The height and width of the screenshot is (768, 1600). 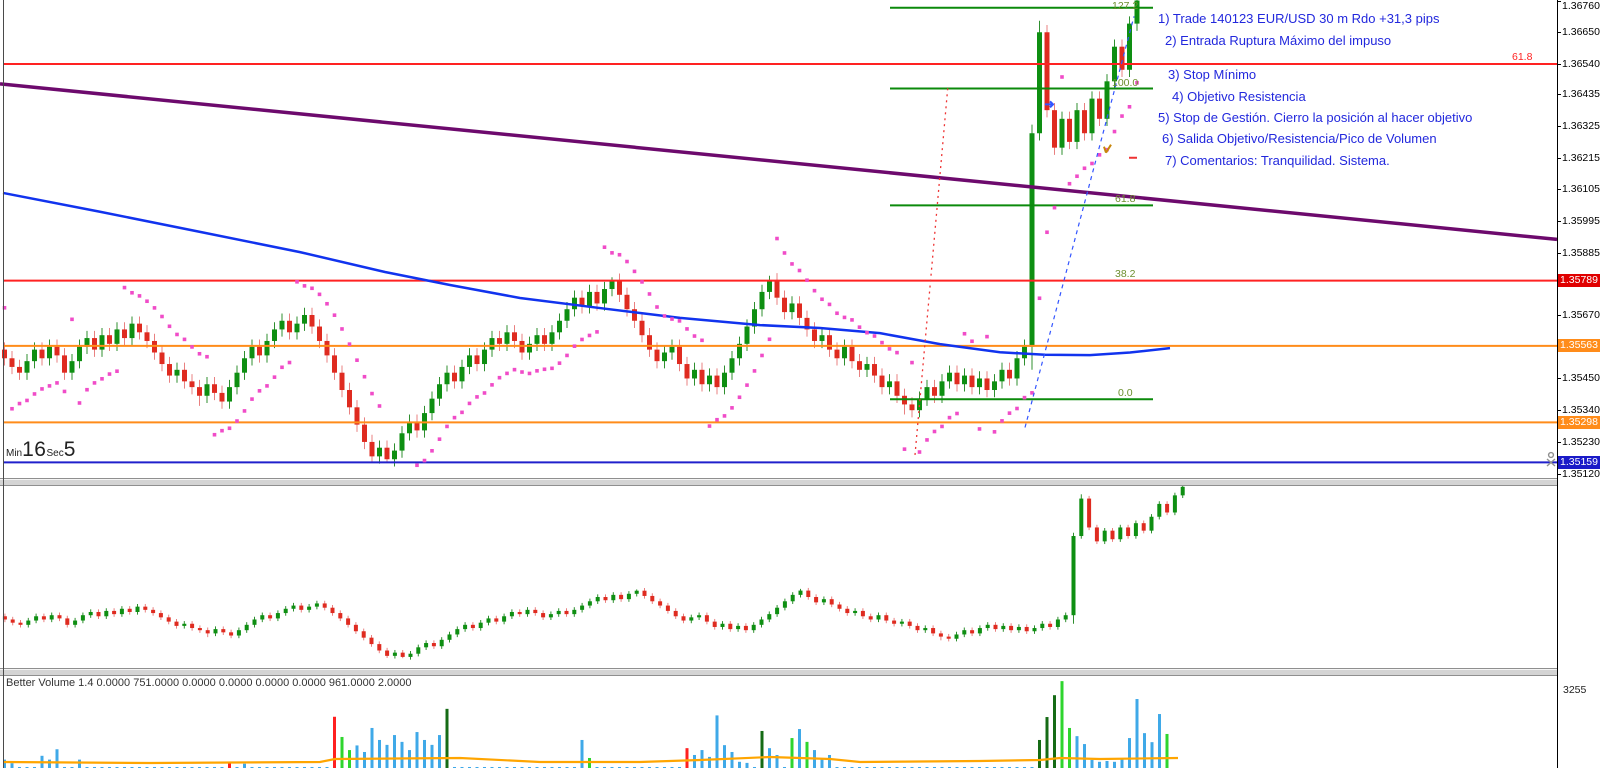 I want to click on price-level-badge: 1.35789, so click(x=1579, y=281).